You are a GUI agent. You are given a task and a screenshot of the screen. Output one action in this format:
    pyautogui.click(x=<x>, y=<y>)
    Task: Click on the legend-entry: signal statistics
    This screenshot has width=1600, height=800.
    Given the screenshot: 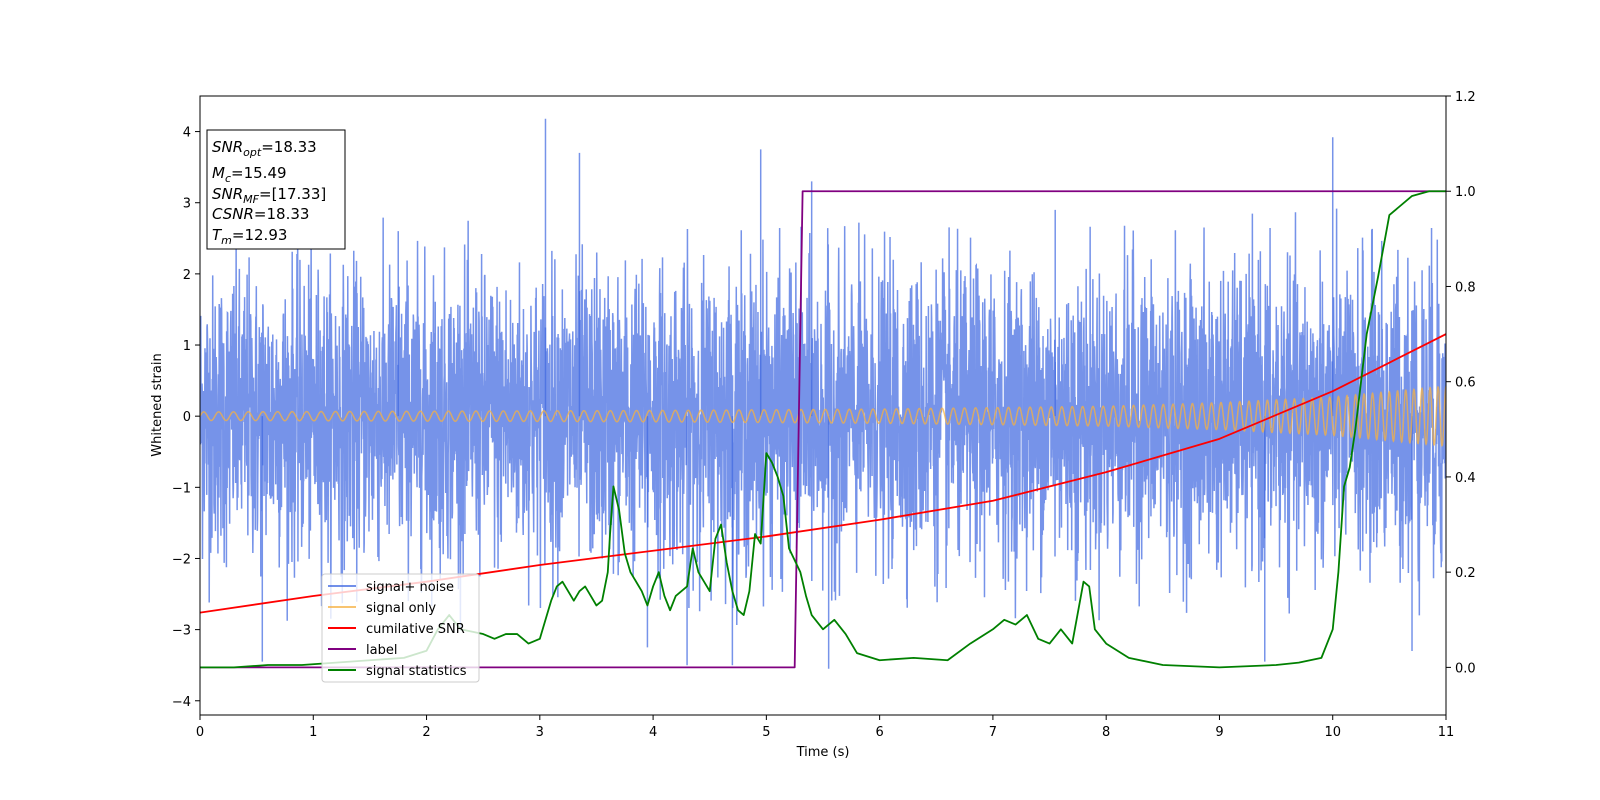 What is the action you would take?
    pyautogui.click(x=416, y=671)
    